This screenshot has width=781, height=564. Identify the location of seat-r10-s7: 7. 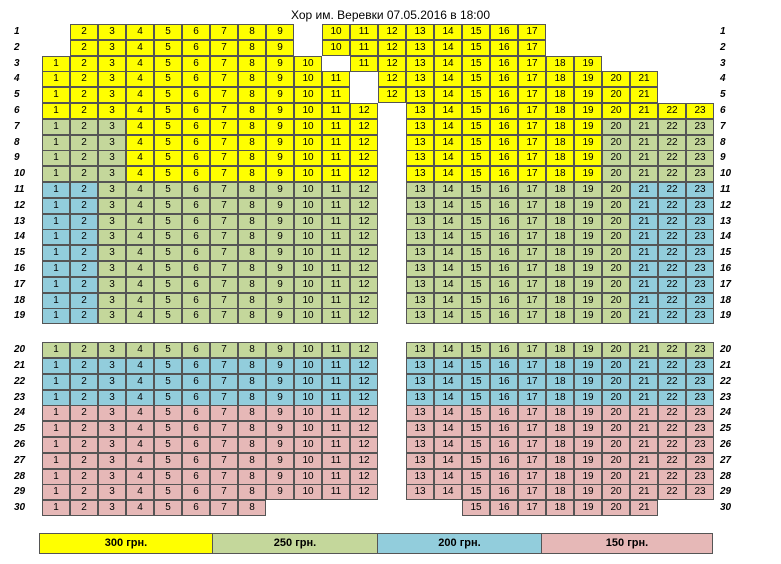
(224, 174).